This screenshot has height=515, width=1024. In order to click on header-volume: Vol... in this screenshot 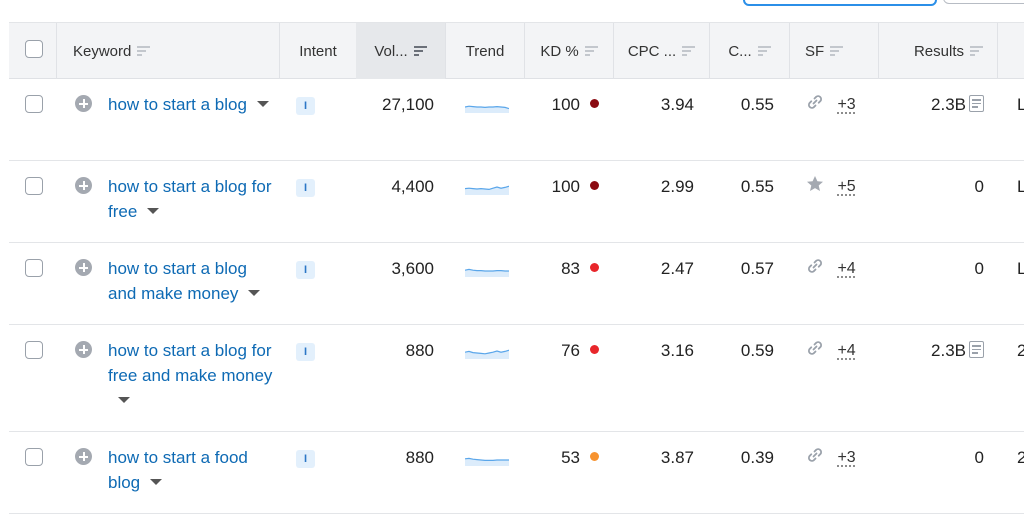, I will do `click(401, 51)`.